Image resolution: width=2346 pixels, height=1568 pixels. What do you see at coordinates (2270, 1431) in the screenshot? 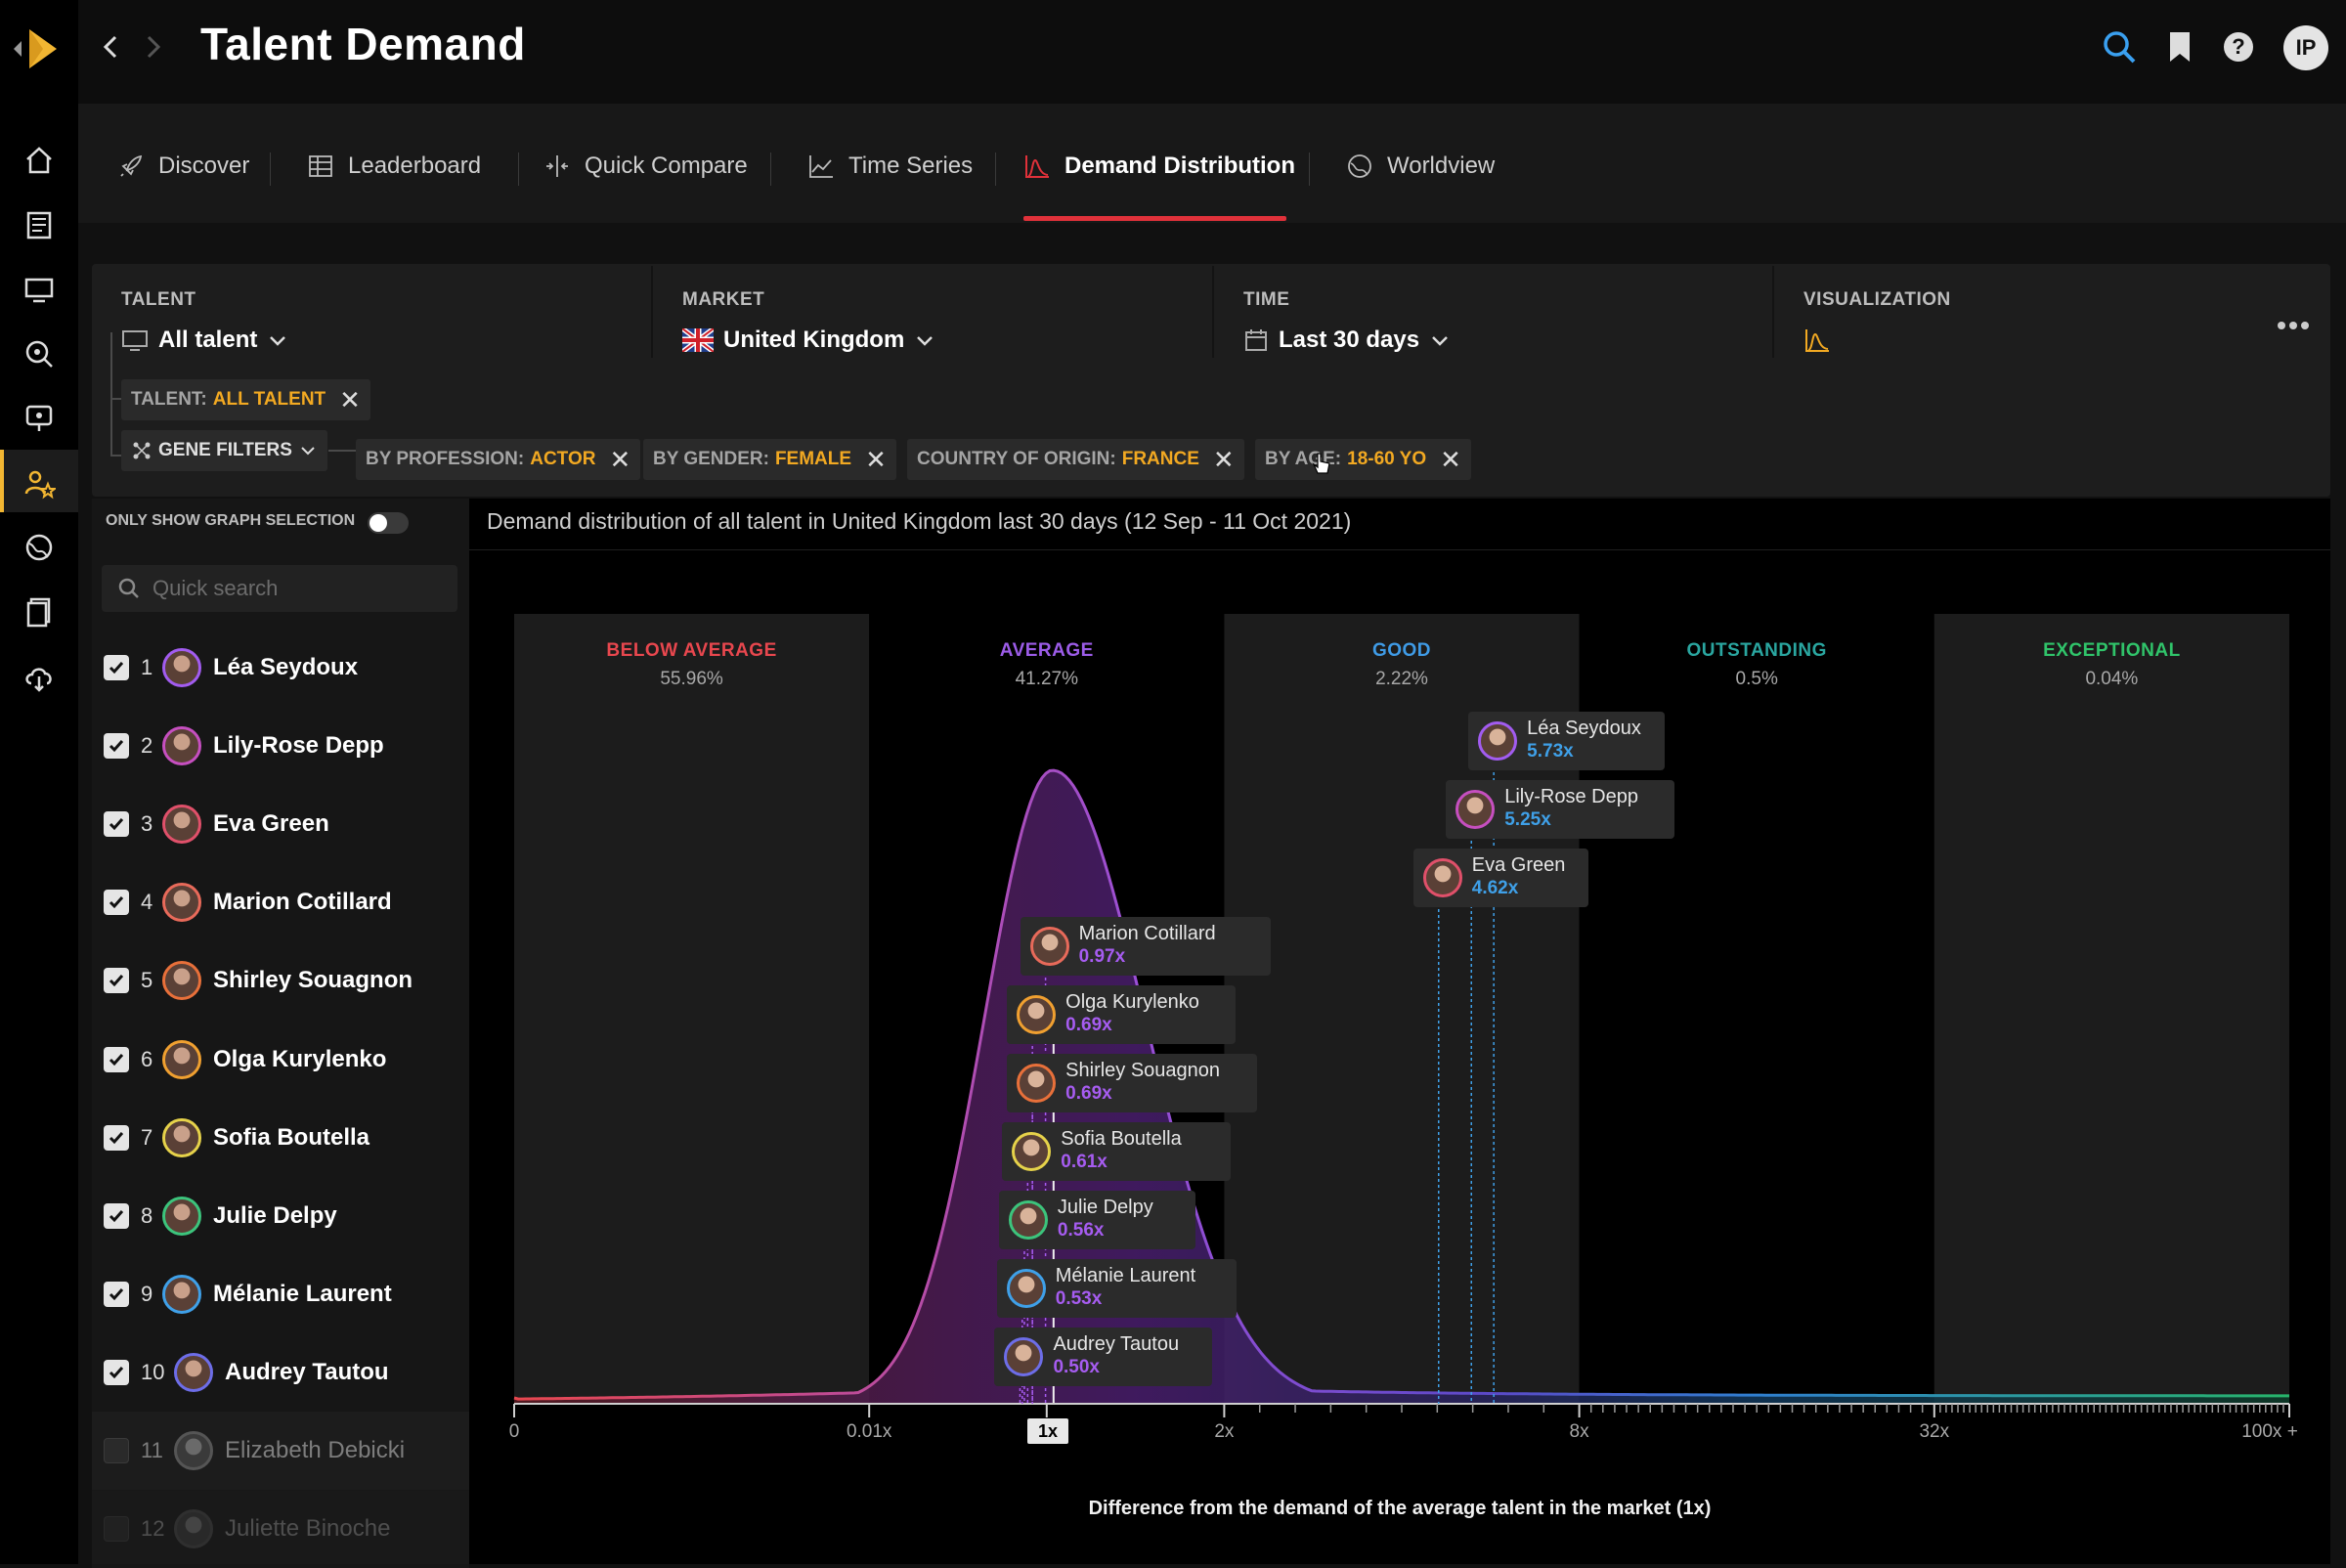
I see `x-tick-label: 100x +` at bounding box center [2270, 1431].